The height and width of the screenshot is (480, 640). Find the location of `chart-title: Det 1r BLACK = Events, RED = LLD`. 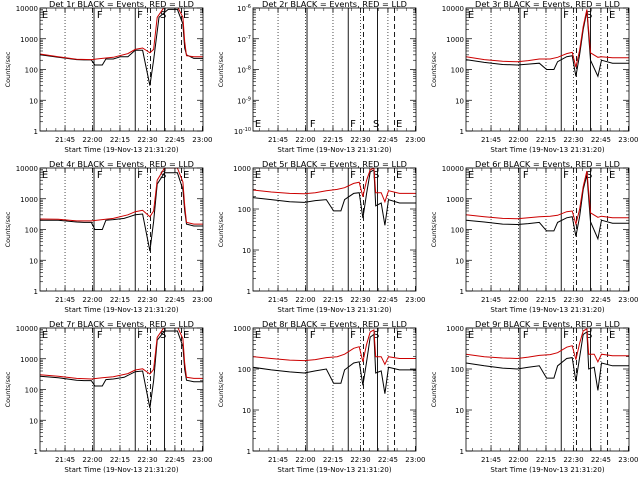

chart-title: Det 1r BLACK = Events, RED = LLD is located at coordinates (121, 4).